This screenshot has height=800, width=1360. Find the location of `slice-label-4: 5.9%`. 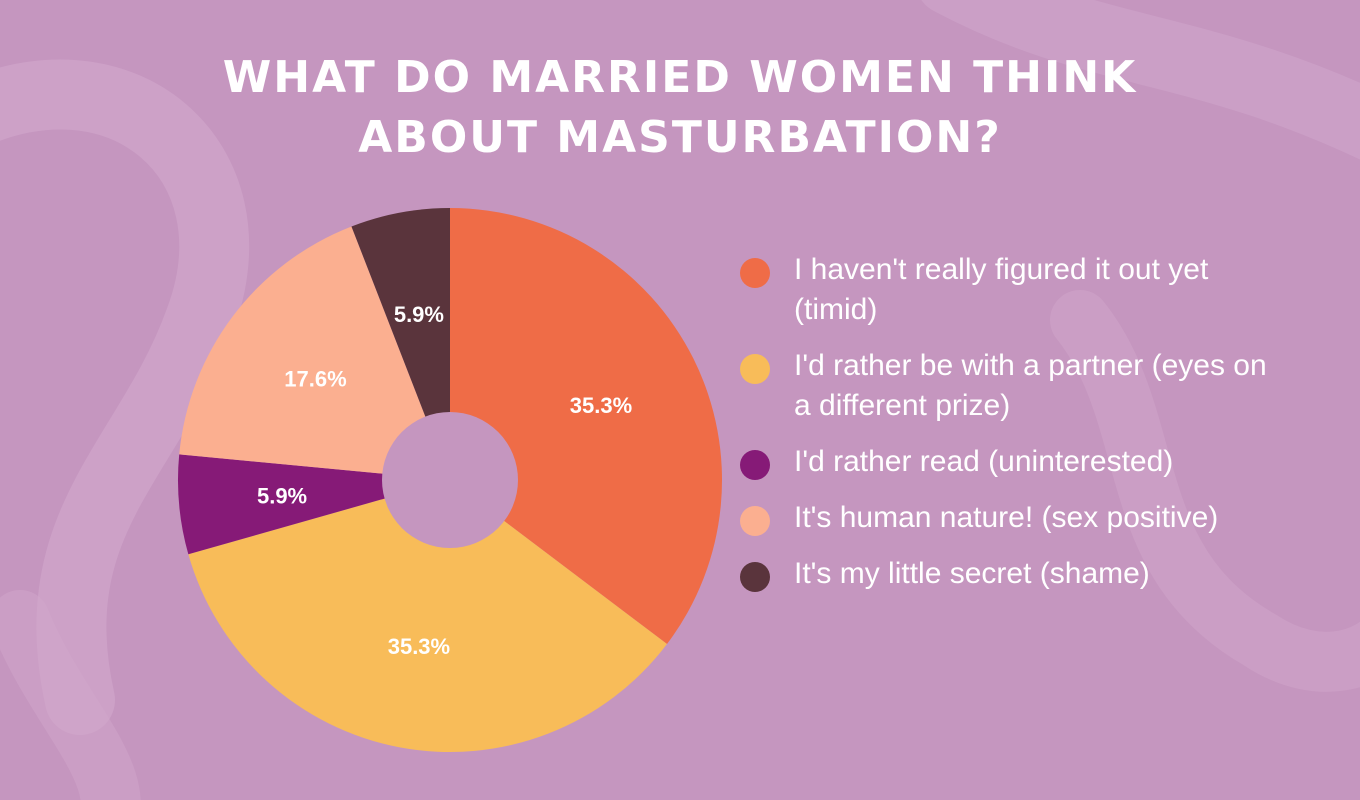

slice-label-4: 5.9% is located at coordinates (419, 314).